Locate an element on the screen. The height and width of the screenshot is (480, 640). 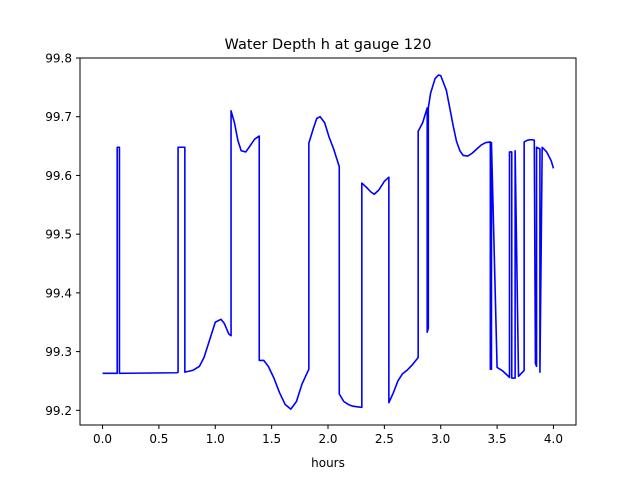
y-tick-label: 99.8 is located at coordinates (58, 59).